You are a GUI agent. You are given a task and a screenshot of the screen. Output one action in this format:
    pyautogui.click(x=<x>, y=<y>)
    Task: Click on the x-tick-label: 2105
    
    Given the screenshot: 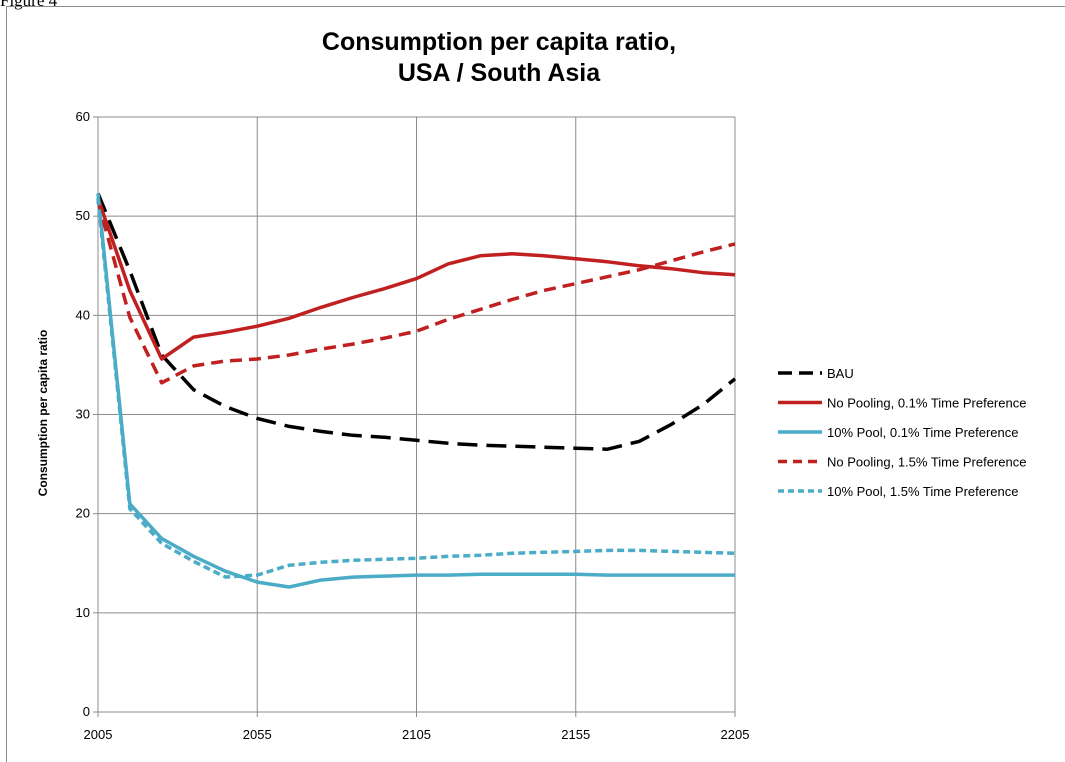 What is the action you would take?
    pyautogui.click(x=416, y=734)
    